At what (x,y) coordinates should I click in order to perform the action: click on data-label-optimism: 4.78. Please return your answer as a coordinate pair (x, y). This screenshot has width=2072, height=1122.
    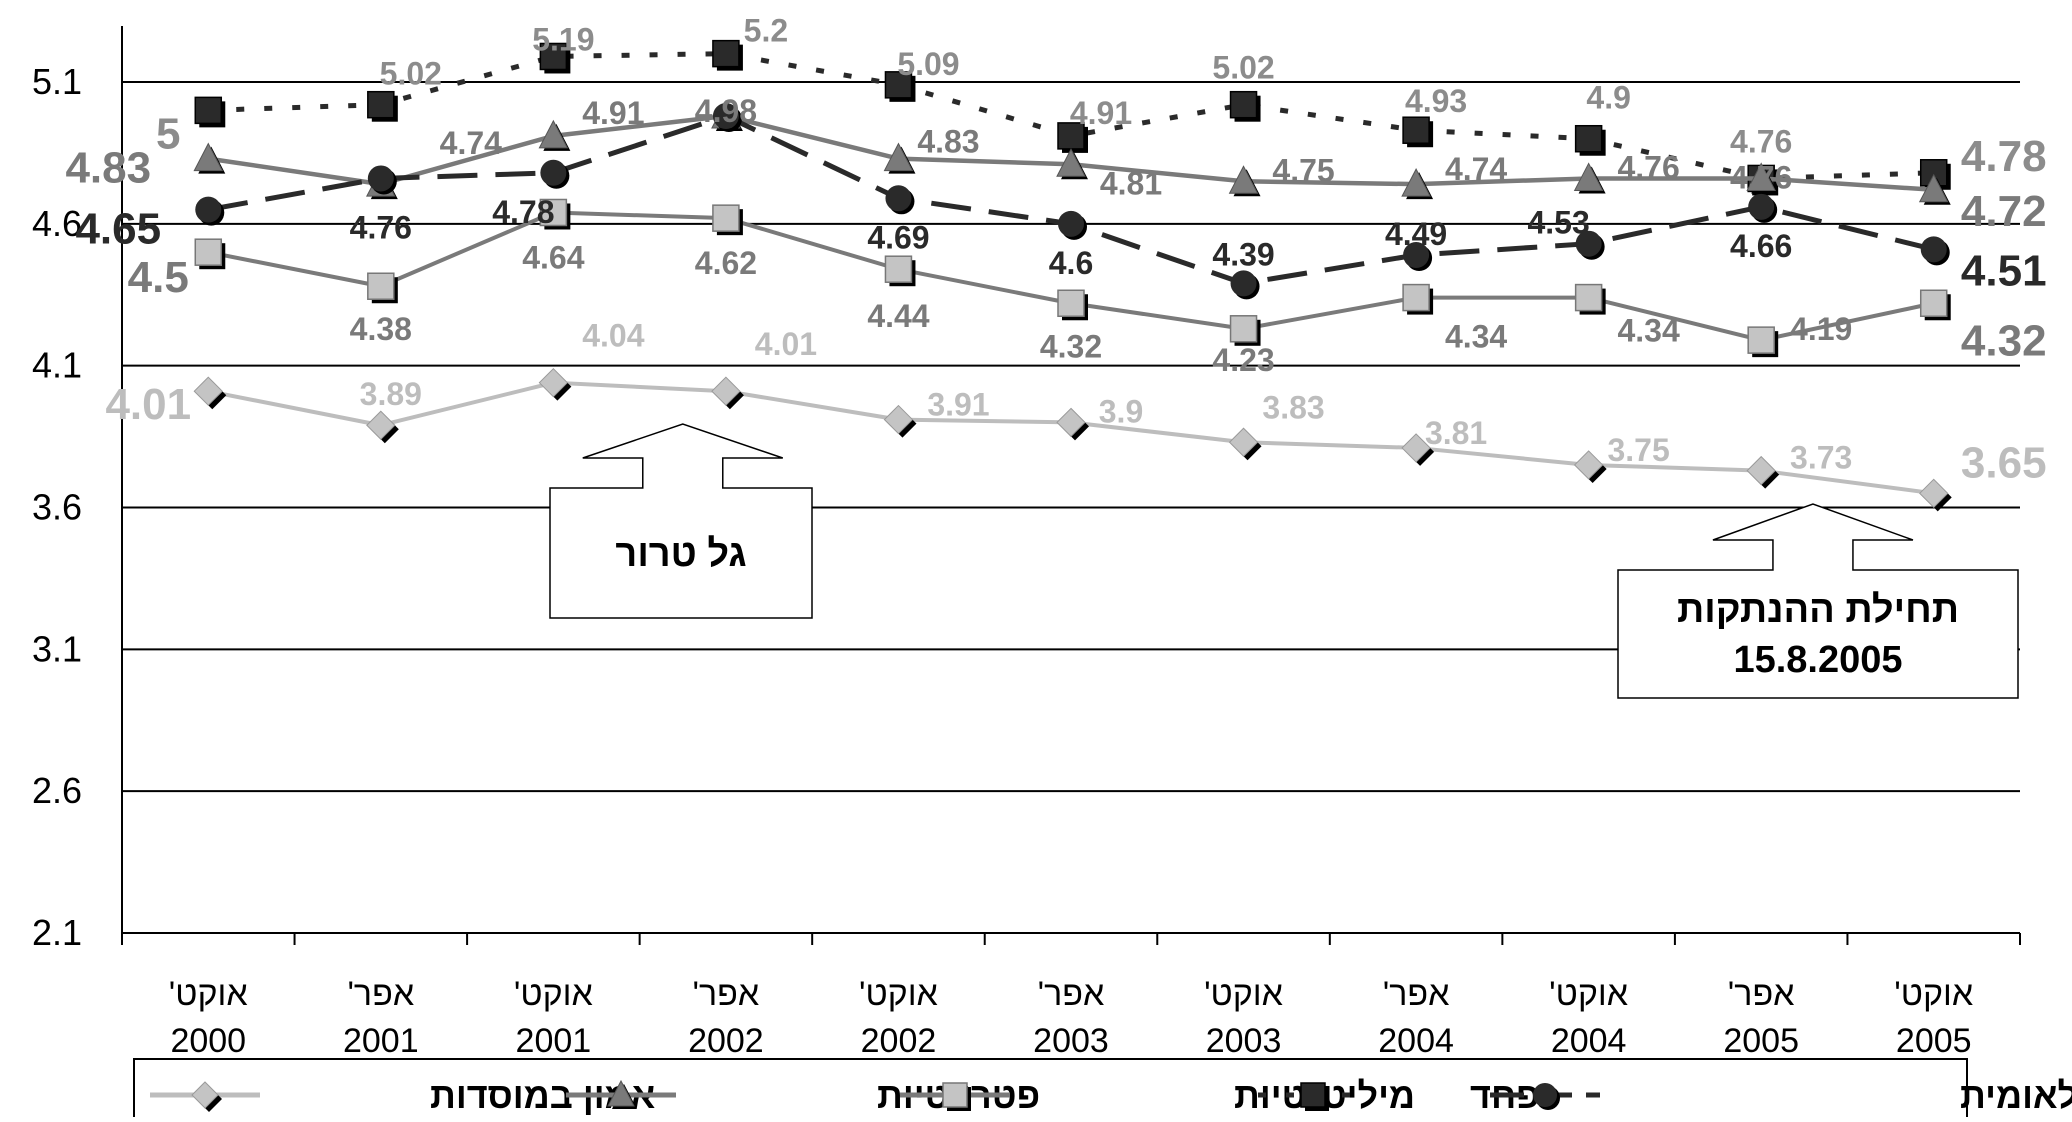
    Looking at the image, I should click on (523, 212).